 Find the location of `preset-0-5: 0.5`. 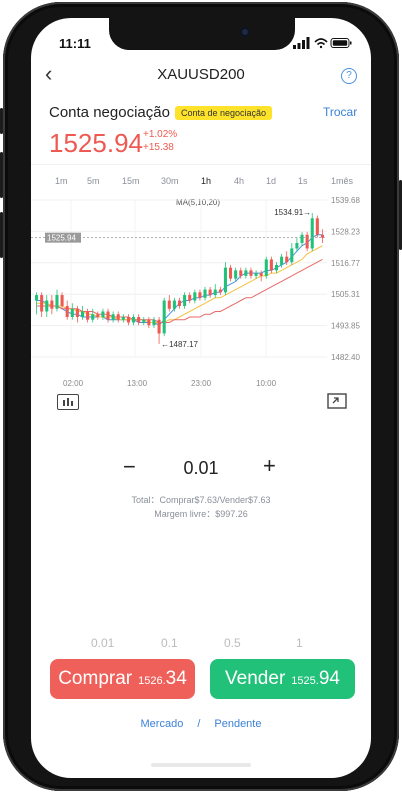

preset-0-5: 0.5 is located at coordinates (232, 643).